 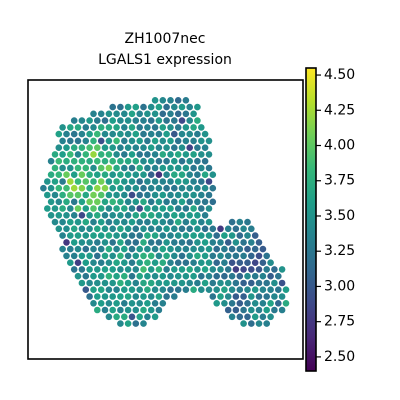 What do you see at coordinates (335, 216) in the screenshot?
I see `colorbar-ticks: 4.50 4.25 4.00 3.75 3.50 3.25 3.00 2.75 2.50` at bounding box center [335, 216].